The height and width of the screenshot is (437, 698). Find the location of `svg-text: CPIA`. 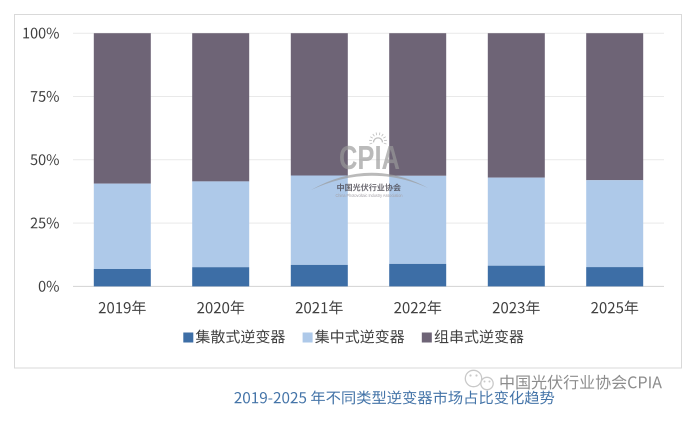

svg-text: CPIA is located at coordinates (369, 158).